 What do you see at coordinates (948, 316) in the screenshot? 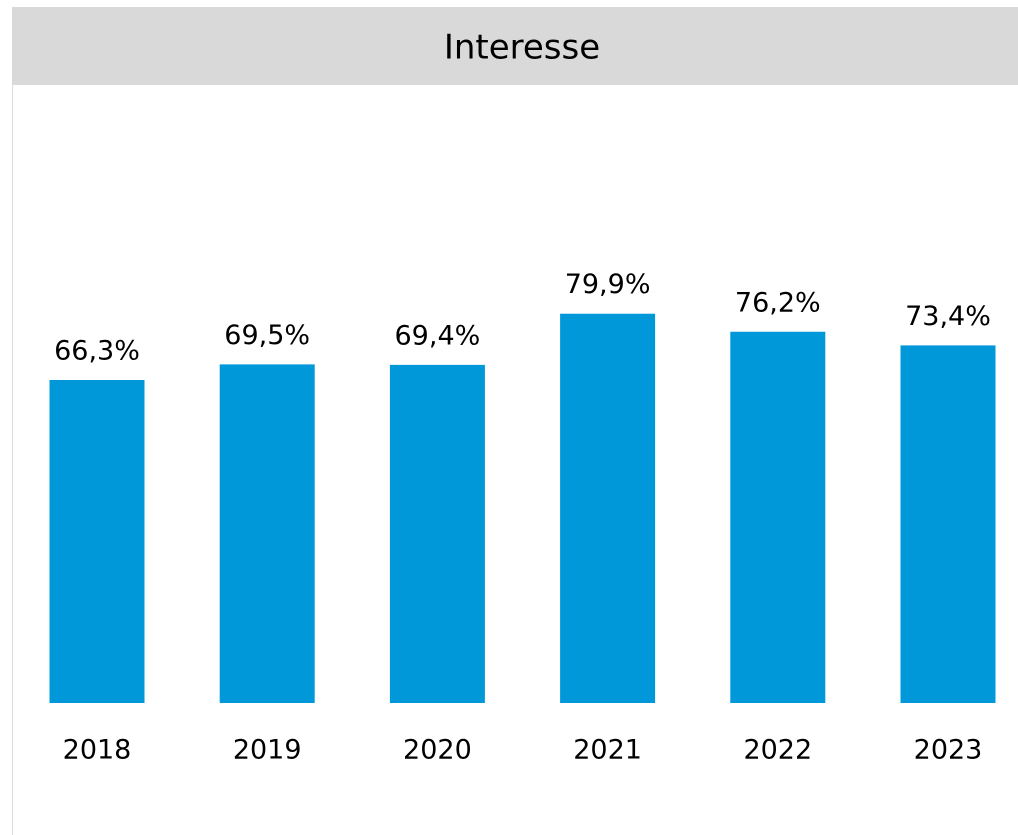
I see `value-label: 73,4%` at bounding box center [948, 316].